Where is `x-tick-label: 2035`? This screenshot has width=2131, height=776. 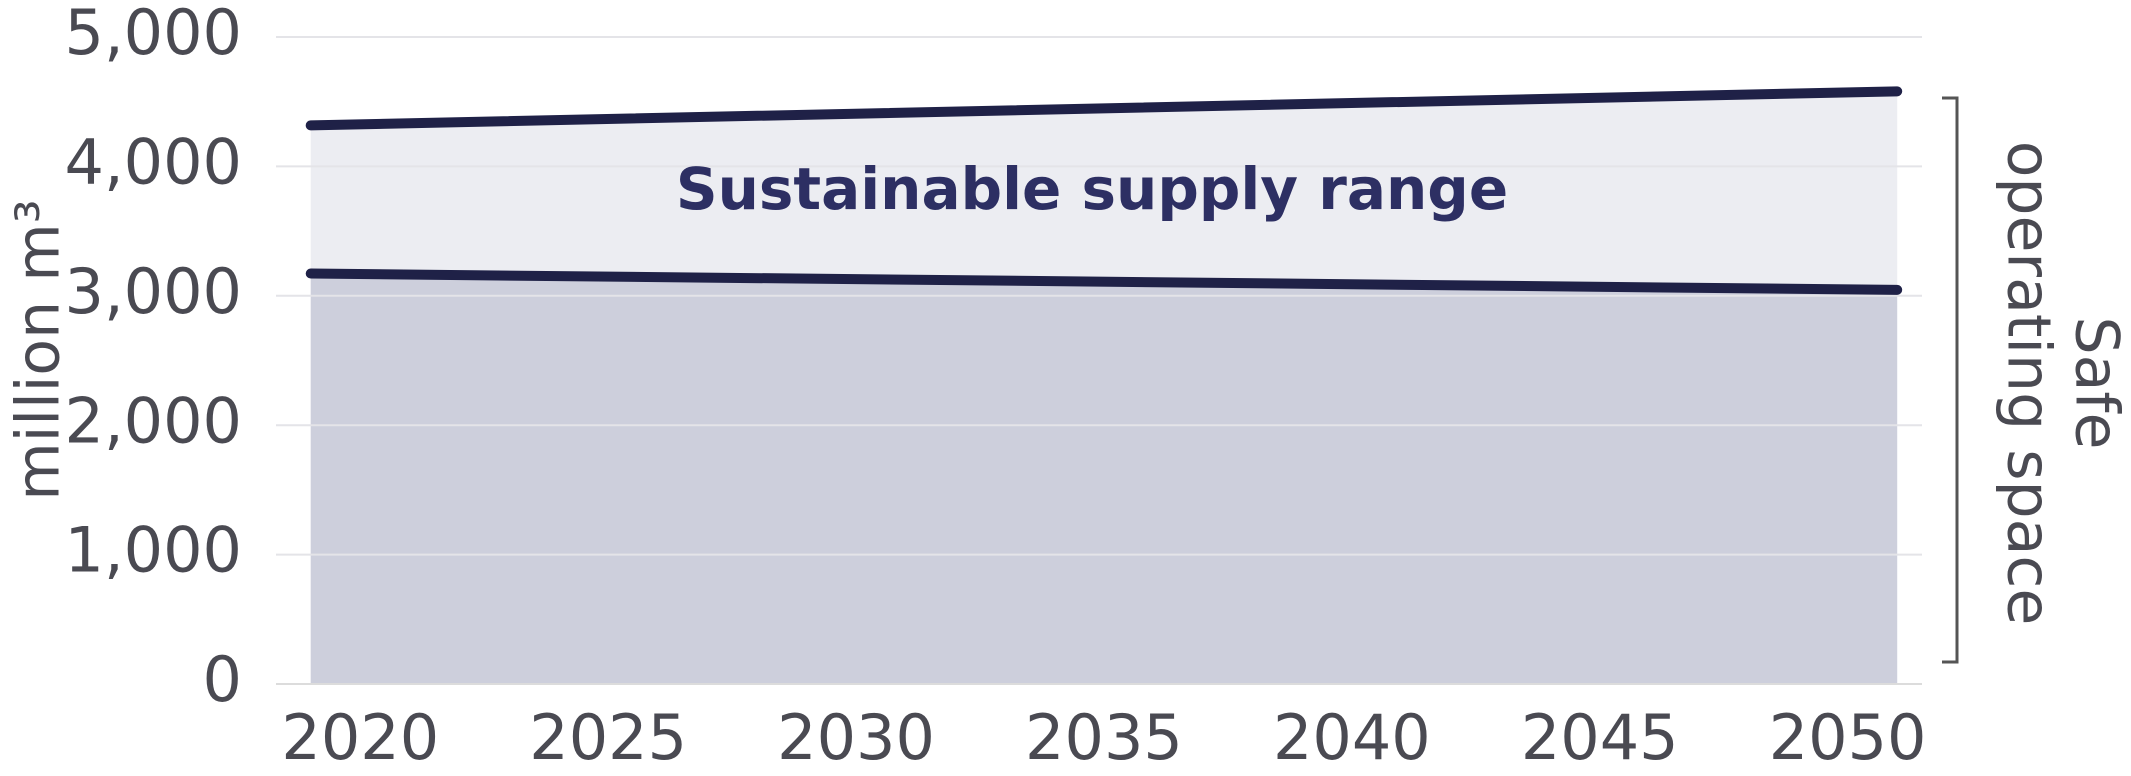 x-tick-label: 2035 is located at coordinates (1104, 737).